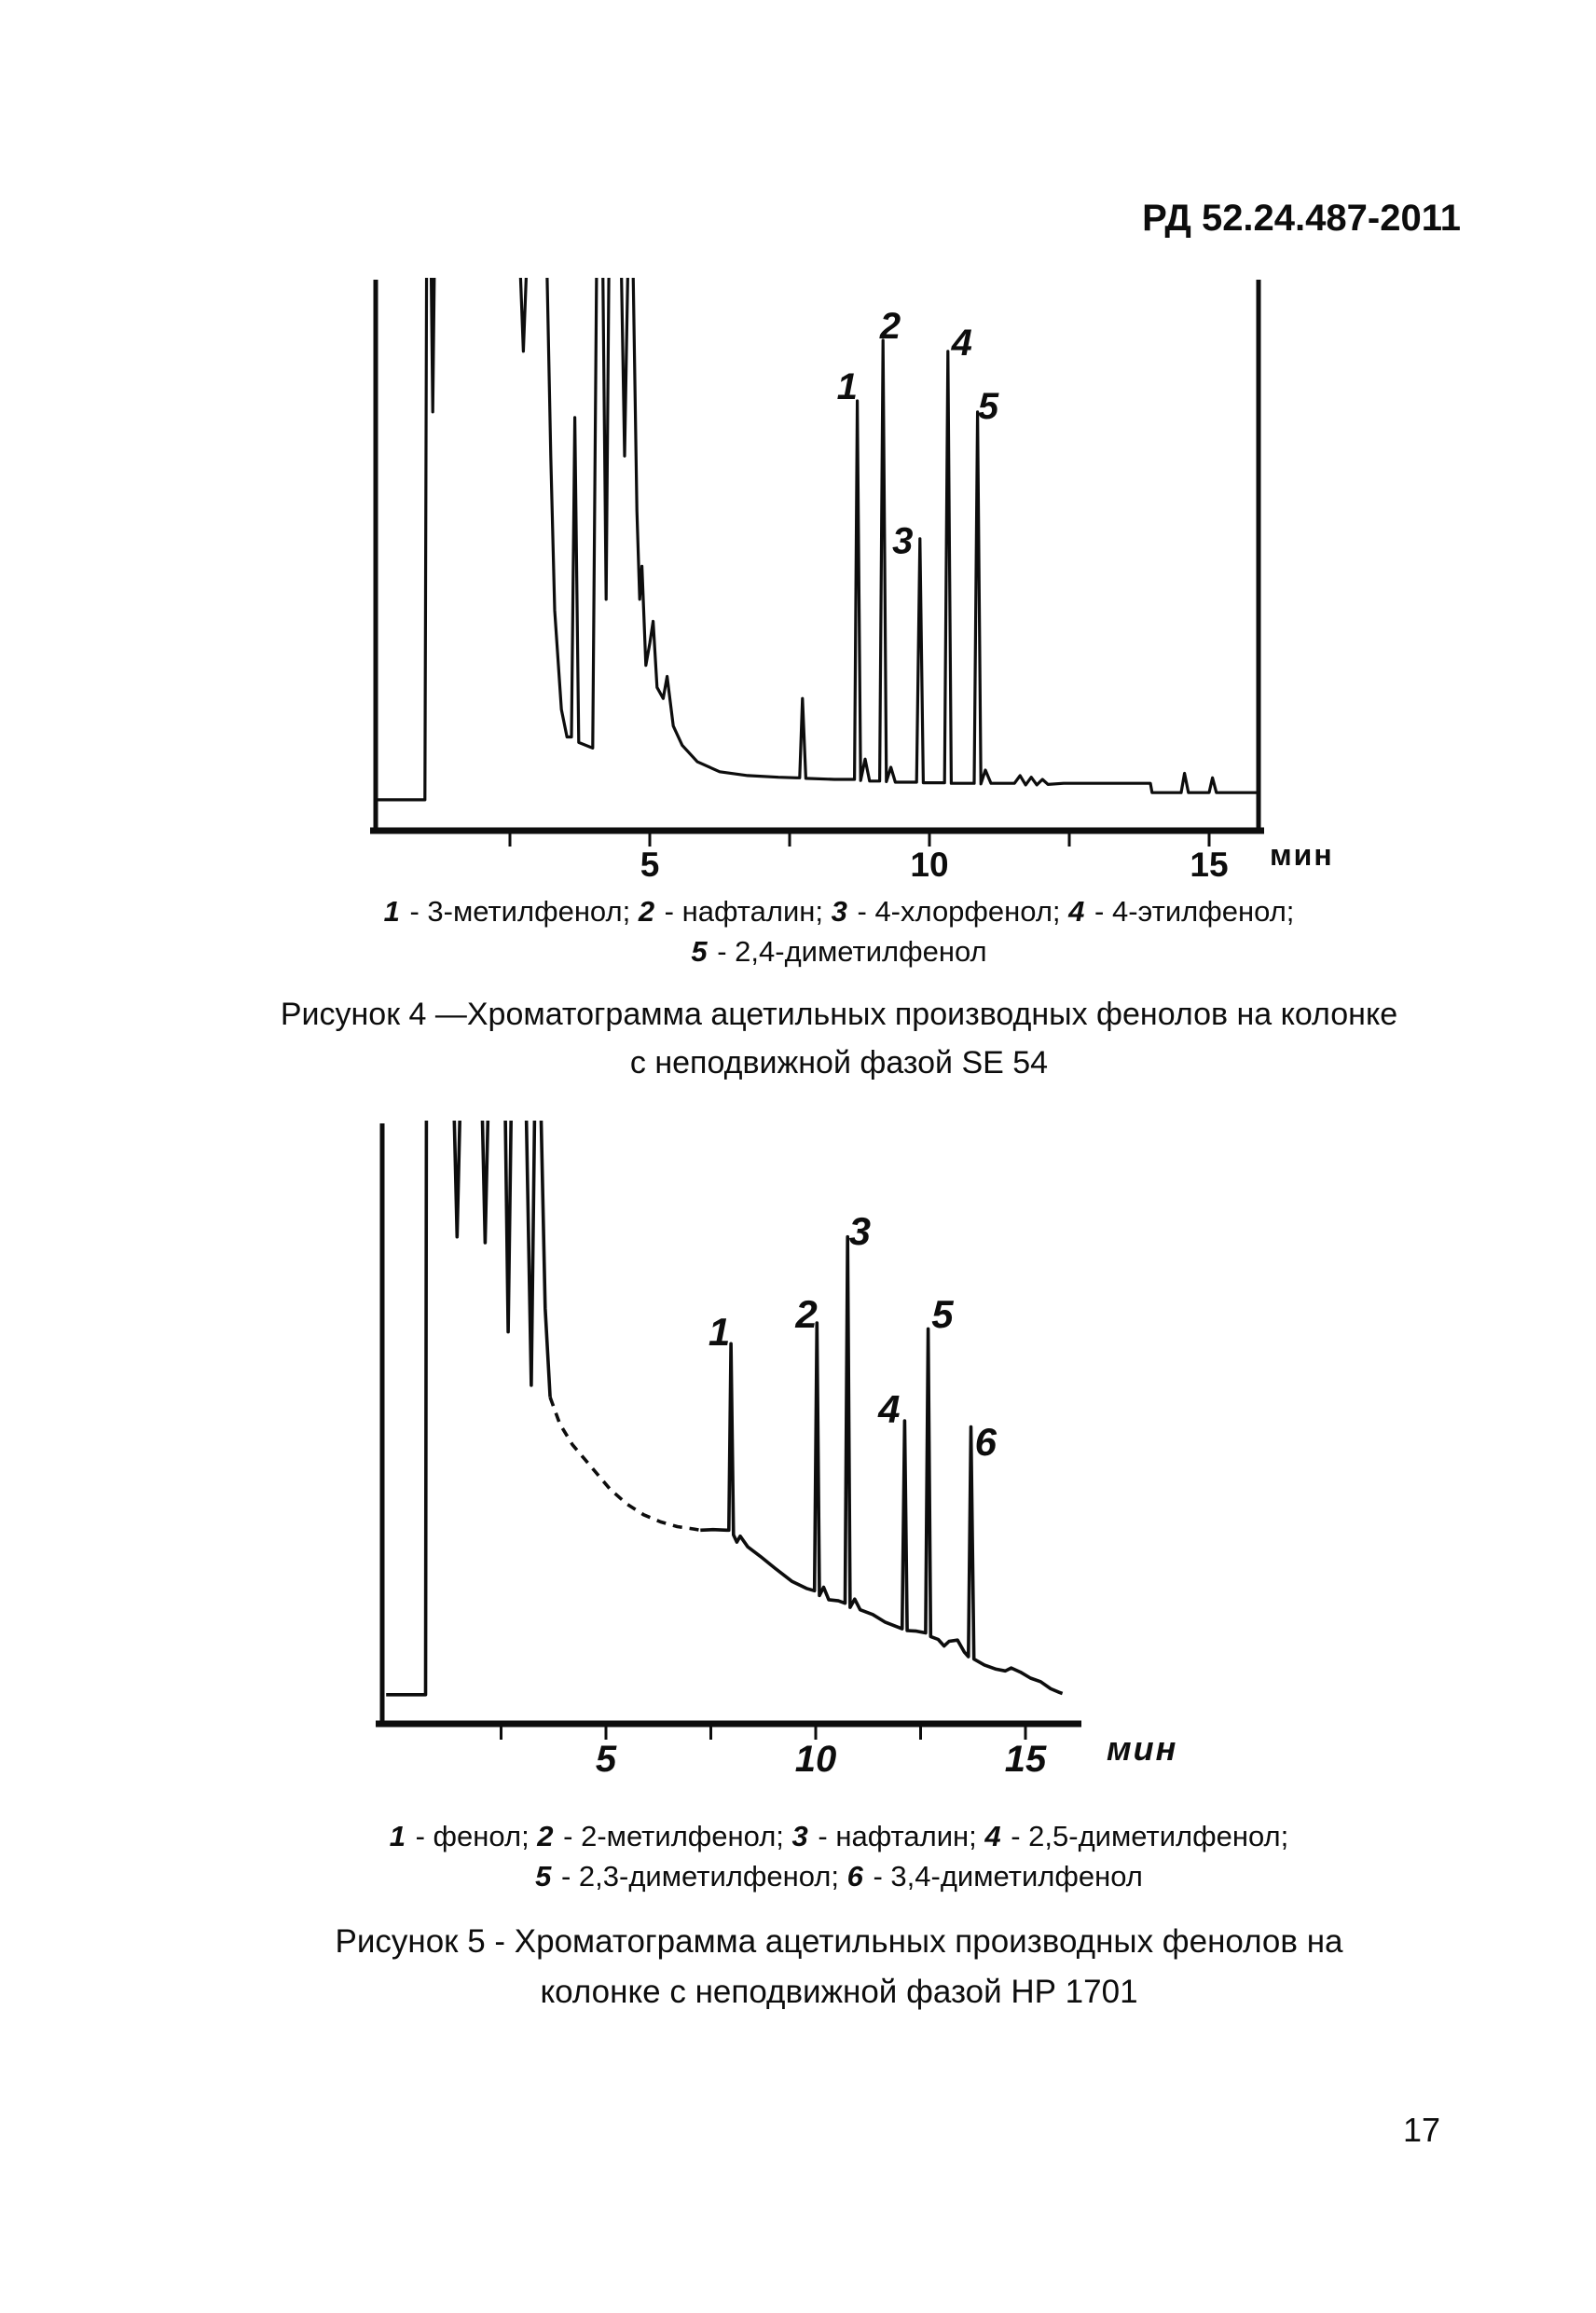 The width and height of the screenshot is (1596, 2313). Describe the element at coordinates (1422, 2130) in the screenshot. I see `page-number: 17` at that location.